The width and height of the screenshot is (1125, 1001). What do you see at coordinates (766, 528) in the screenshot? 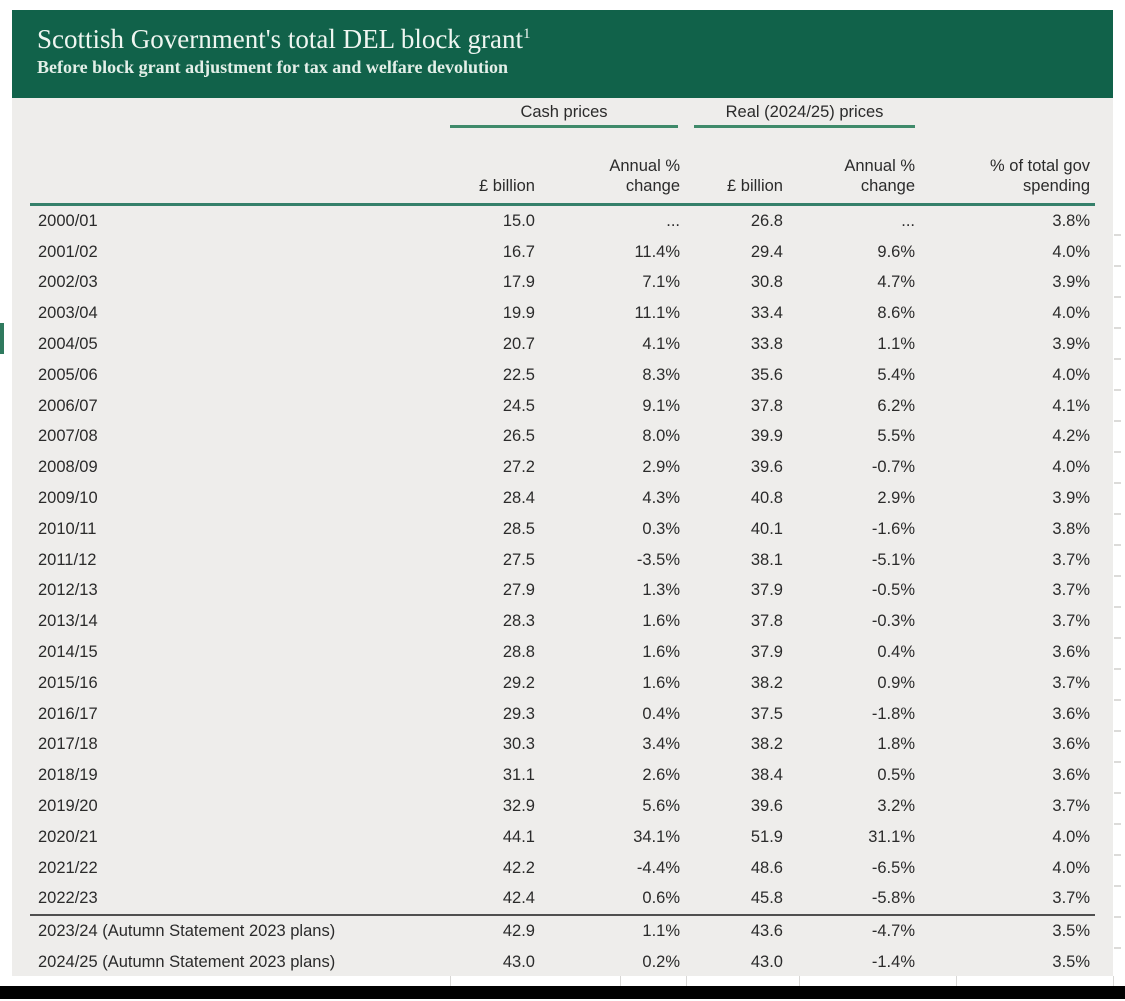
I see `row-value-cell: 40.1` at bounding box center [766, 528].